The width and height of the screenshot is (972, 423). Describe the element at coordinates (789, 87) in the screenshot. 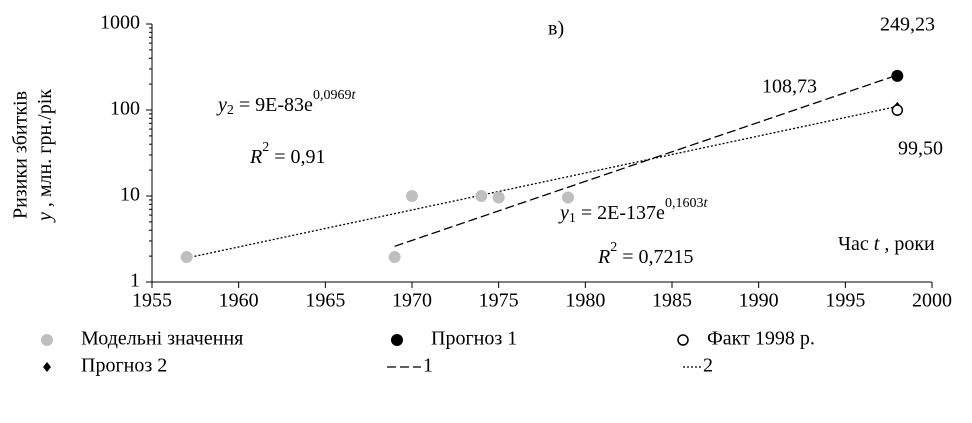

I see `value-label: 108,73` at that location.